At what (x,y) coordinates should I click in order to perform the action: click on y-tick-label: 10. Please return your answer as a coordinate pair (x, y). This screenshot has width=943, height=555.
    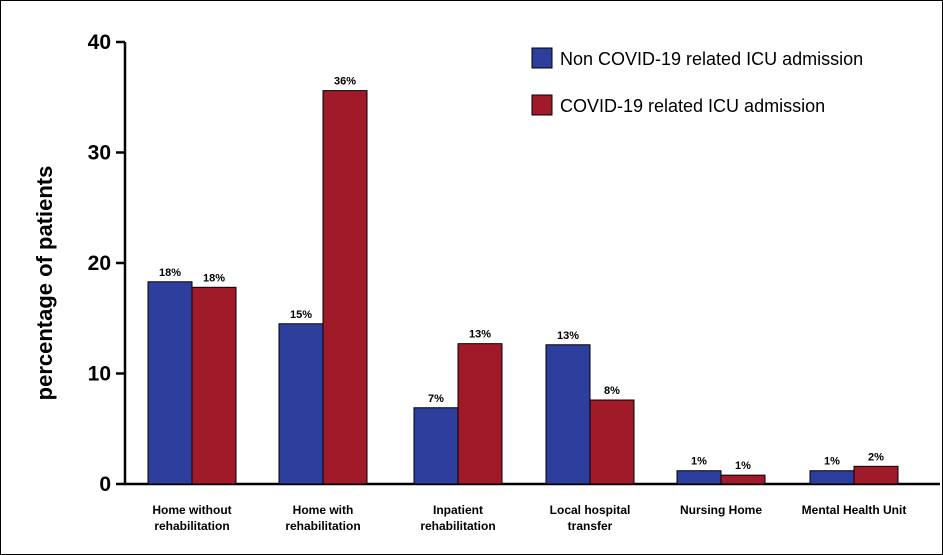
    Looking at the image, I should click on (99, 374).